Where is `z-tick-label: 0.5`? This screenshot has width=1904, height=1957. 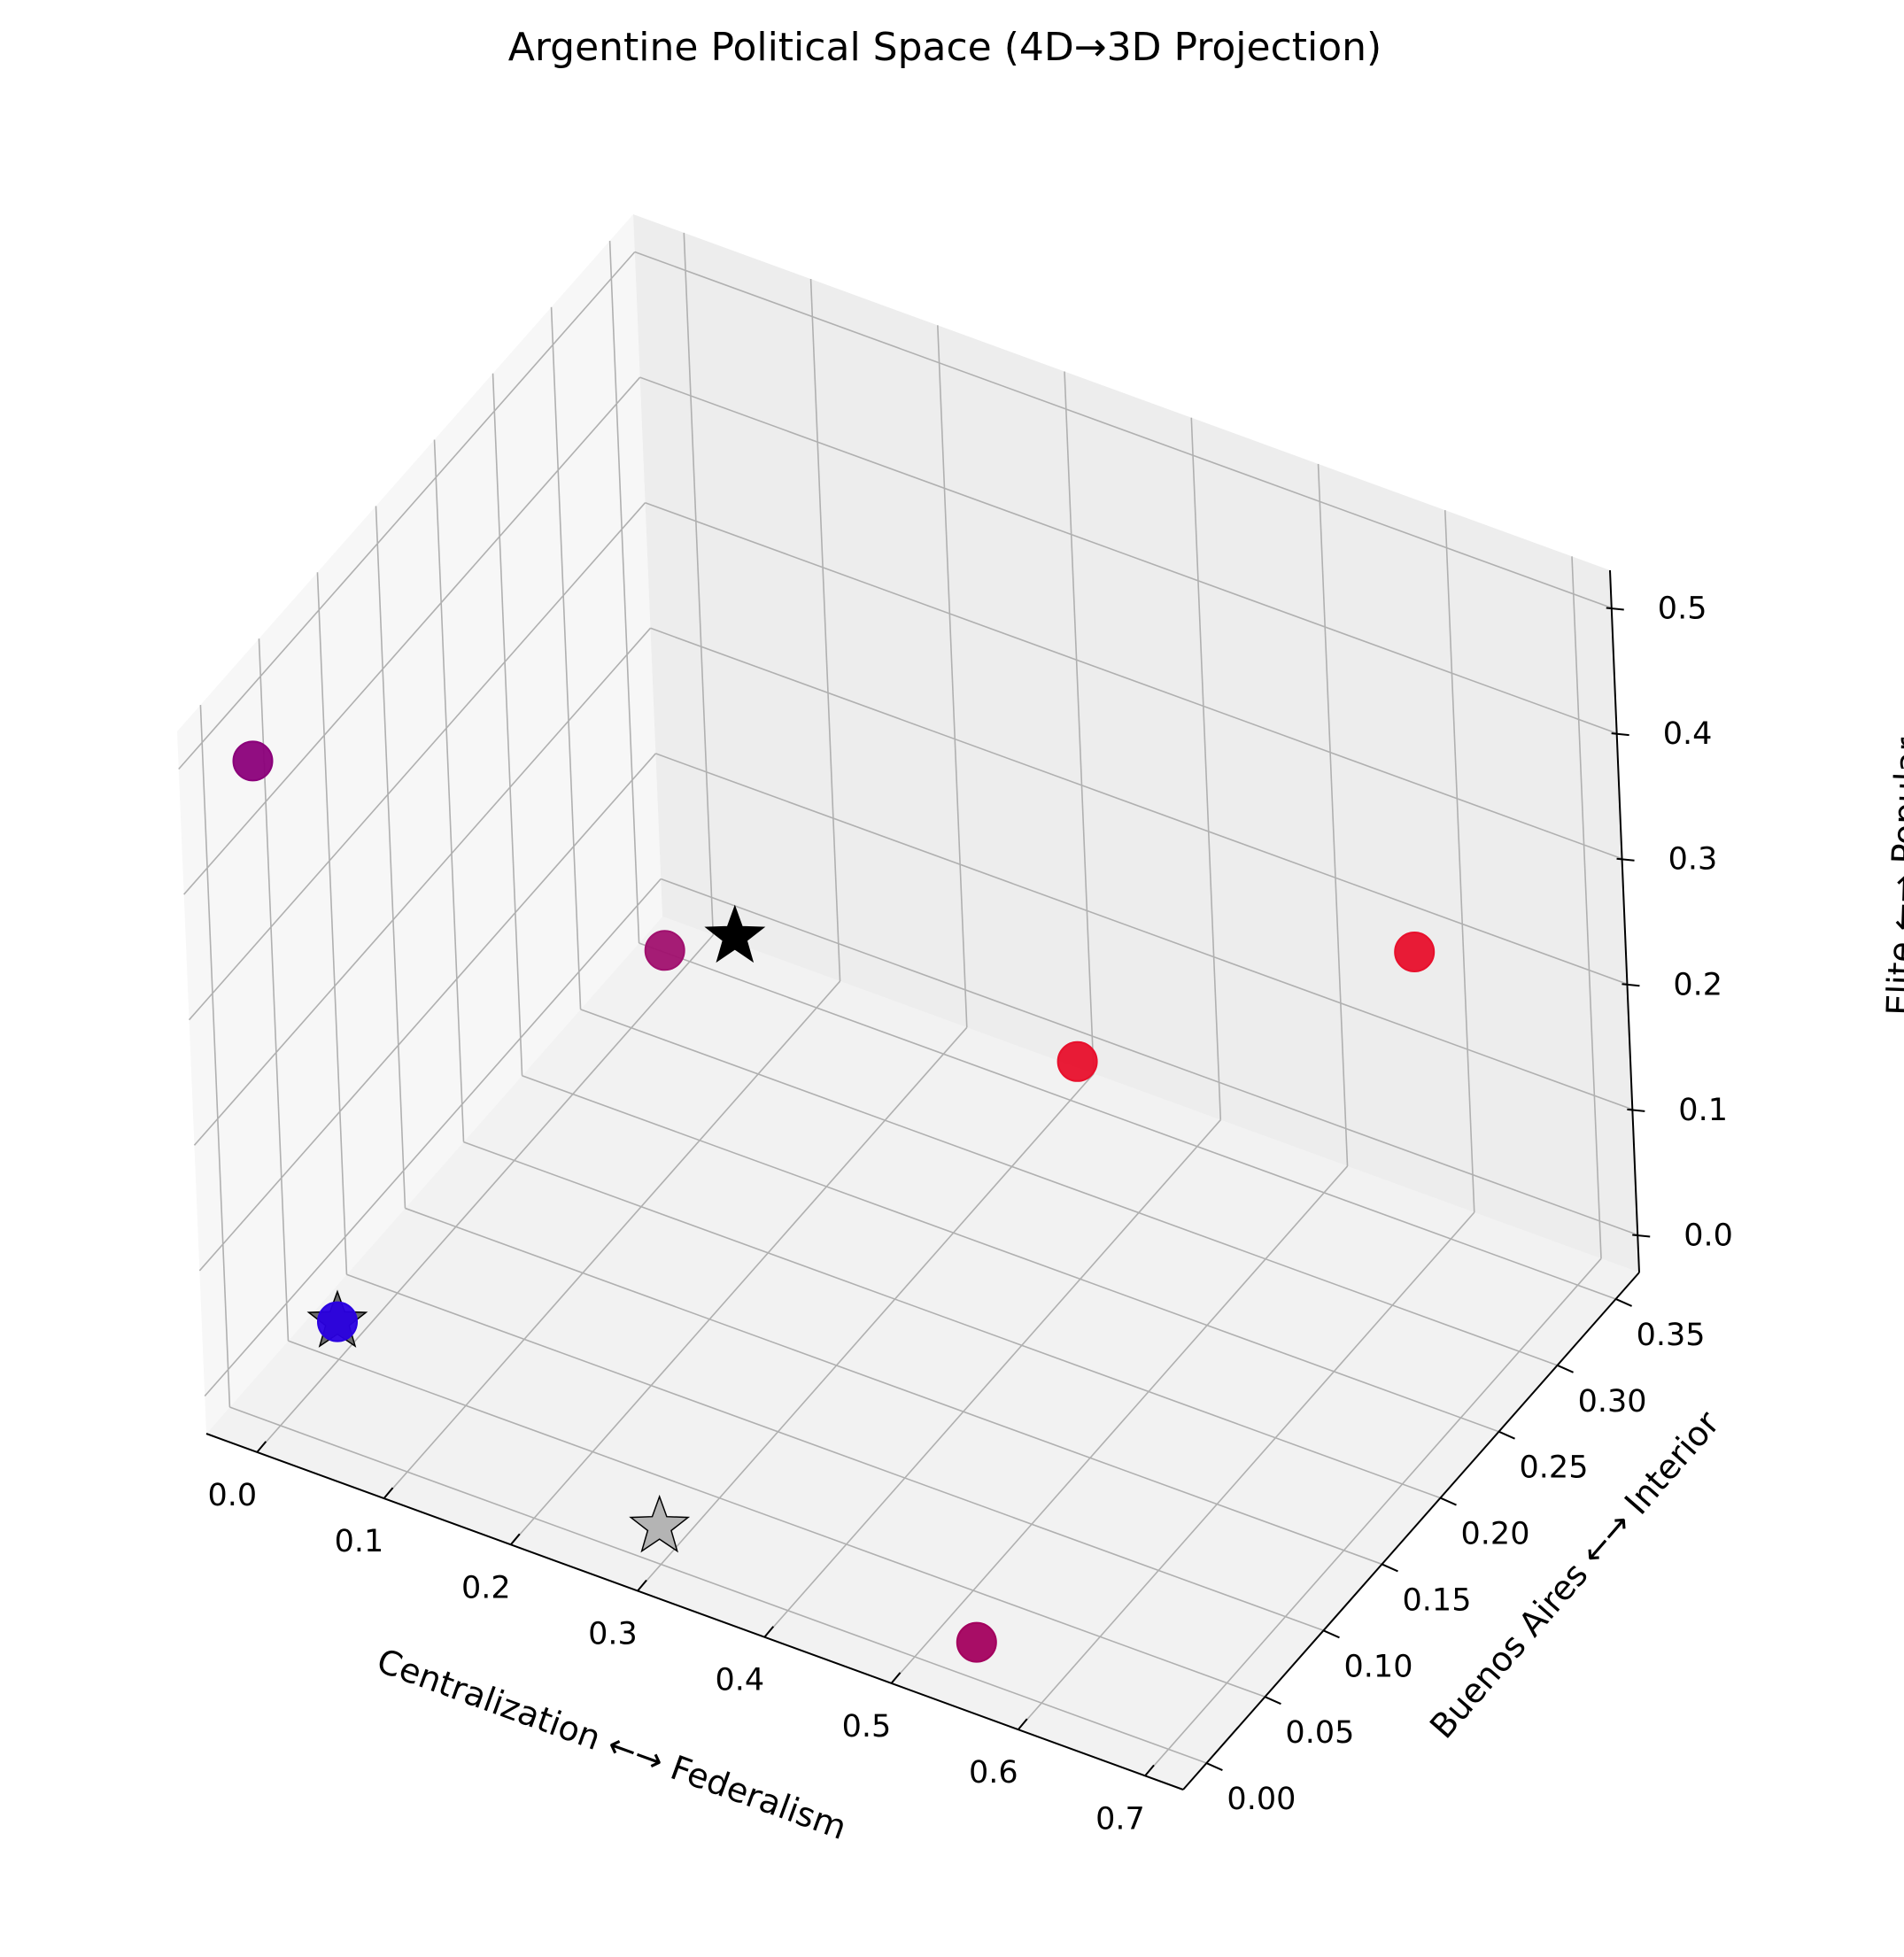 z-tick-label: 0.5 is located at coordinates (1682, 610).